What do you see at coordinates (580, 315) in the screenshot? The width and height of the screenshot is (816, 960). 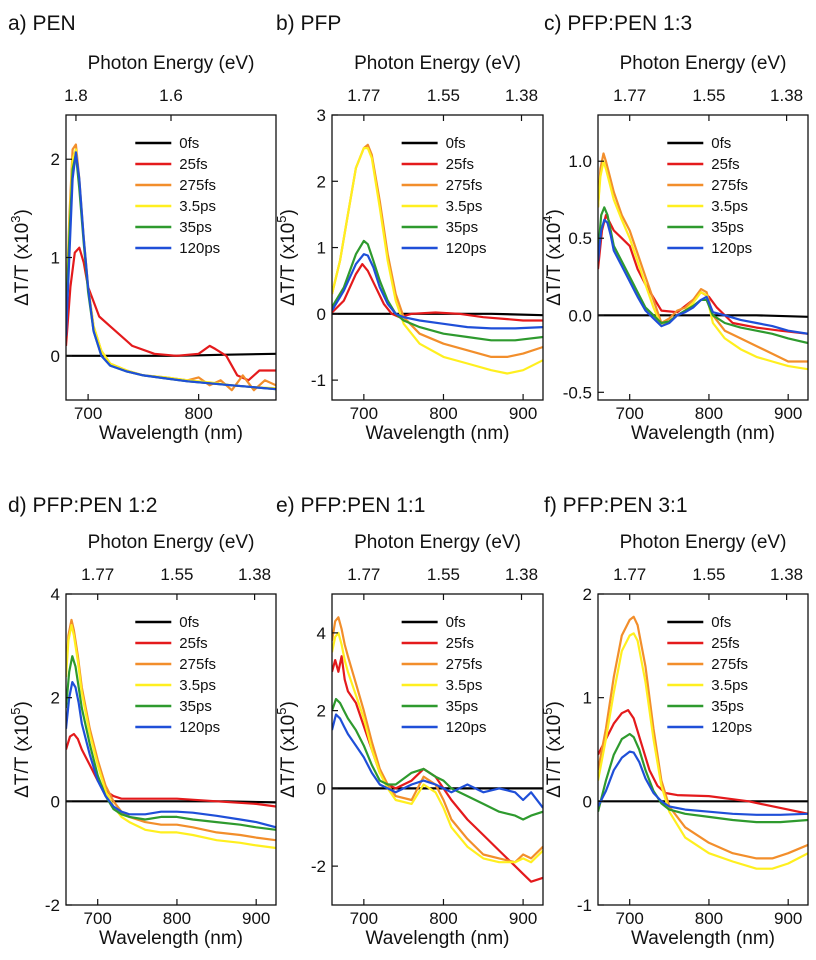 I see `y-tick-label: 0.0` at bounding box center [580, 315].